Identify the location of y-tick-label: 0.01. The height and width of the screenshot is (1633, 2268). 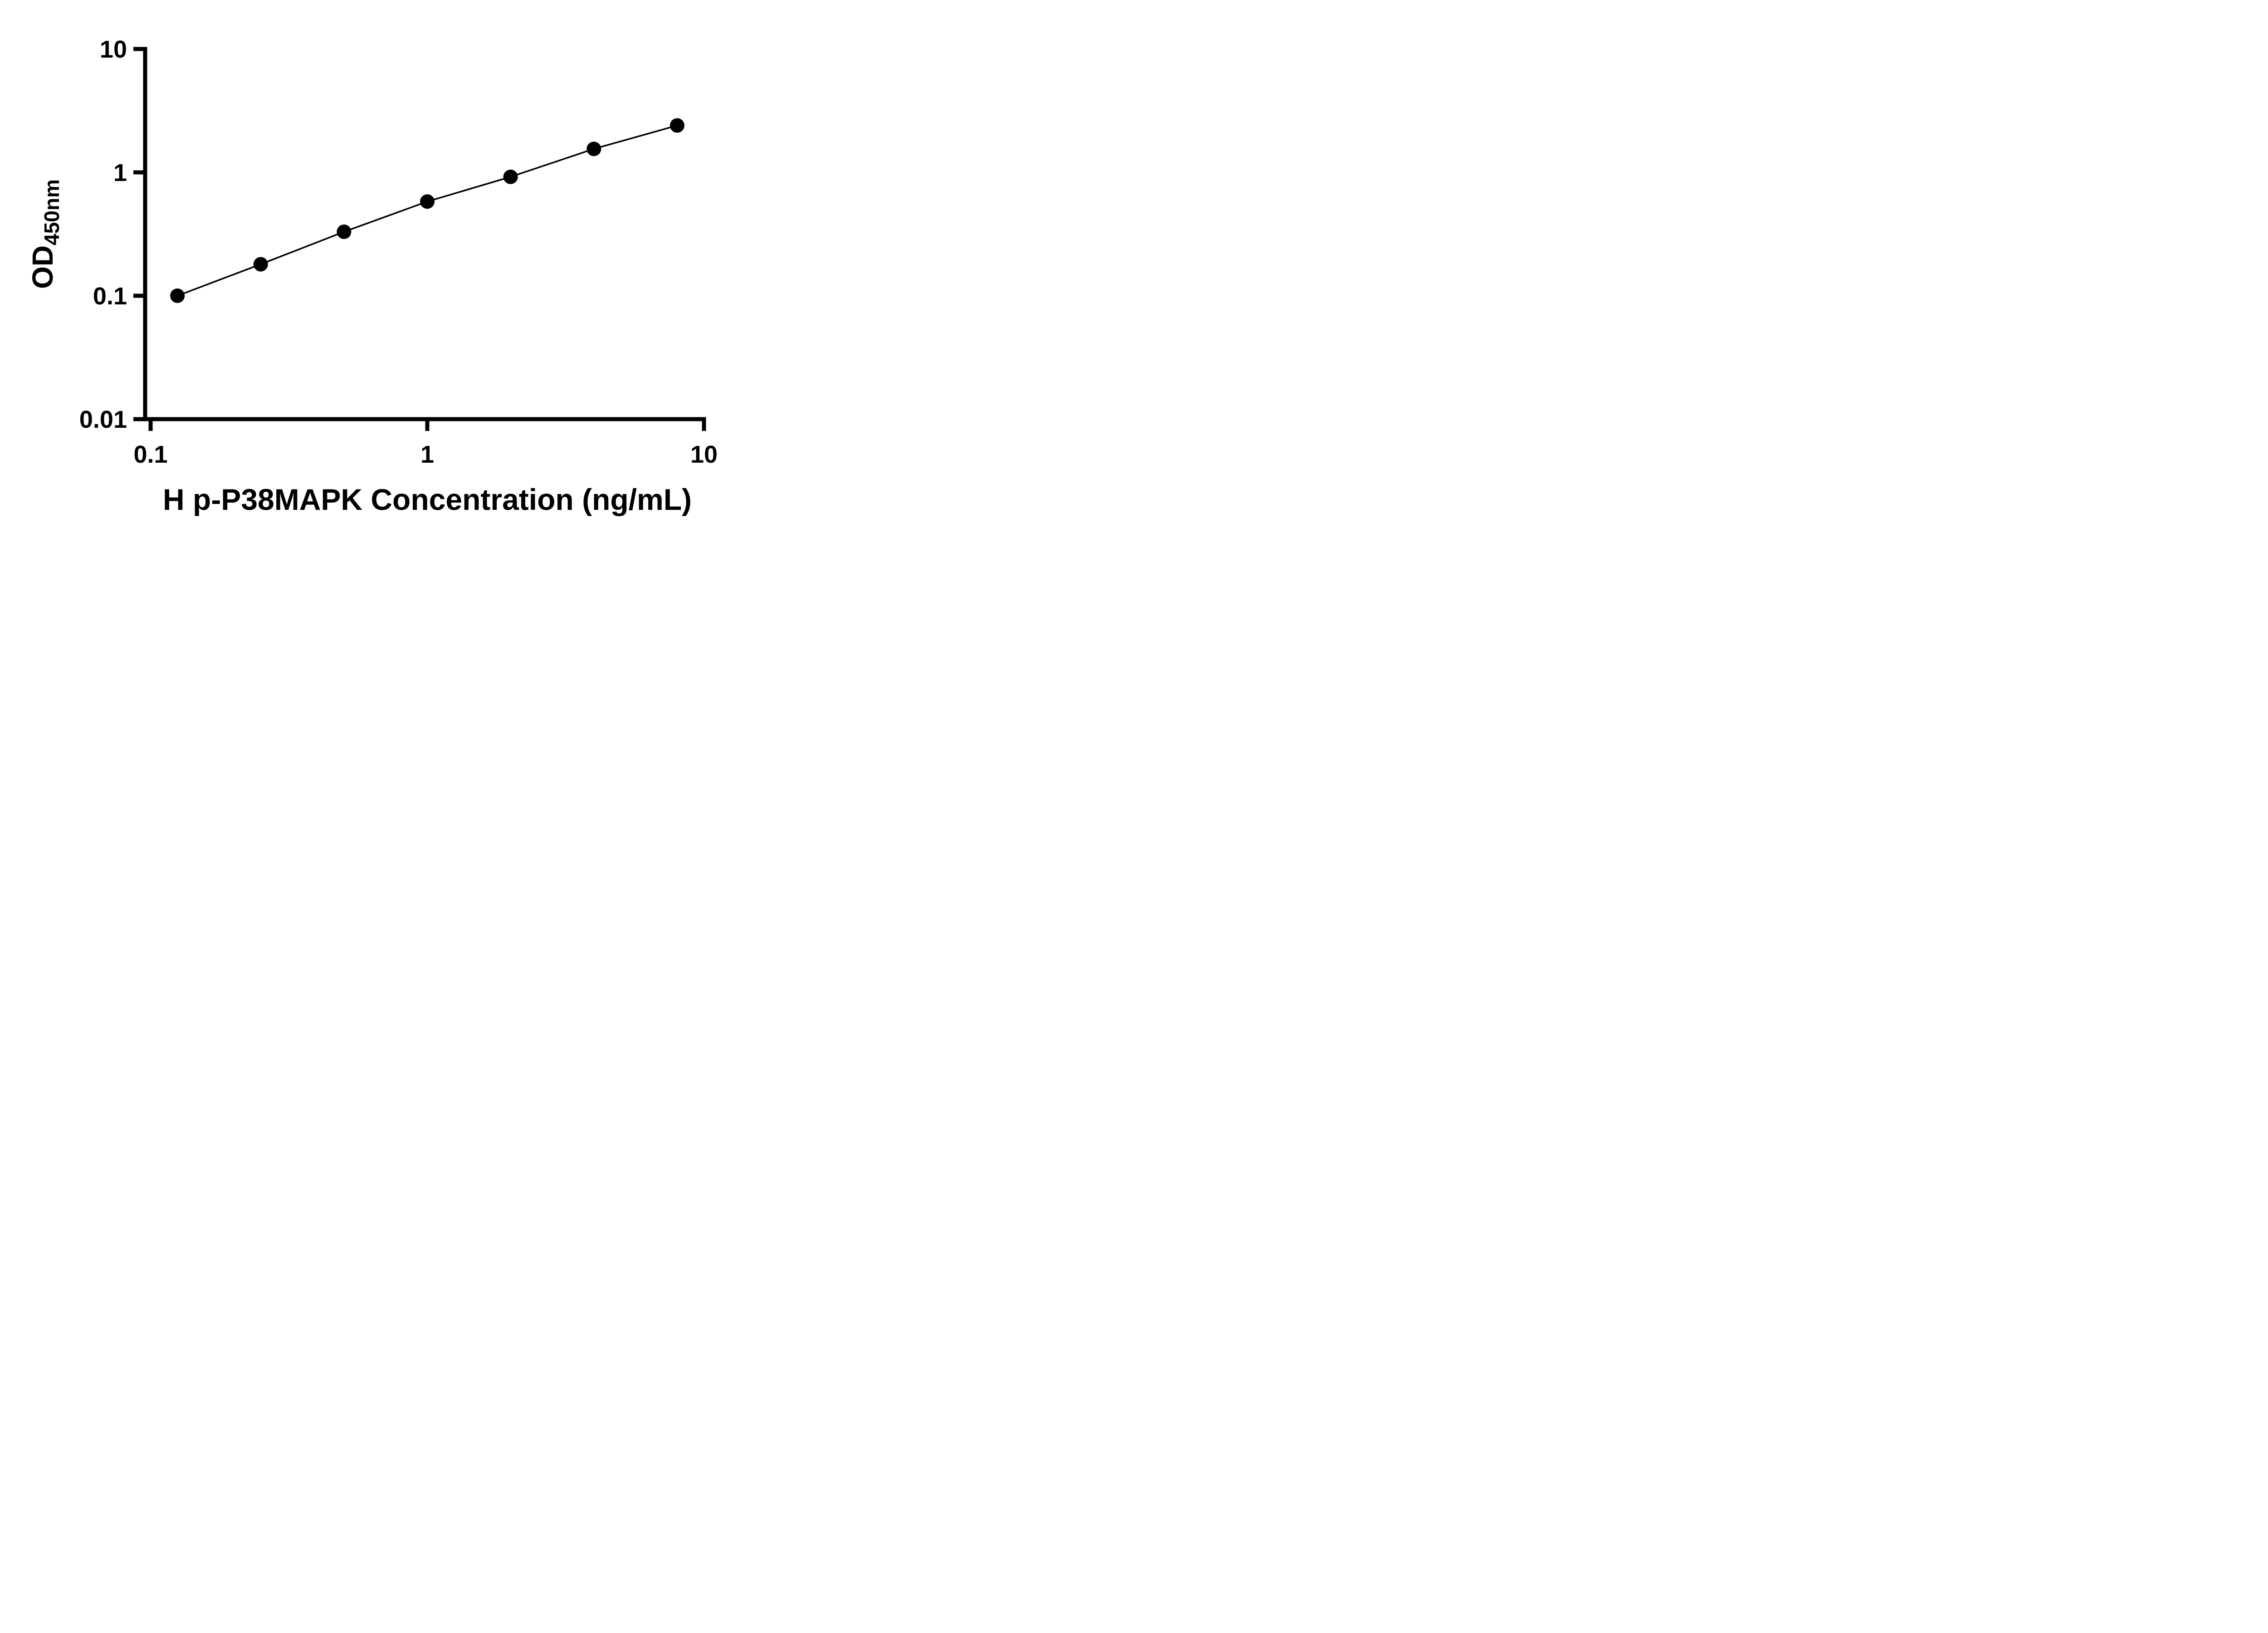
(103, 419).